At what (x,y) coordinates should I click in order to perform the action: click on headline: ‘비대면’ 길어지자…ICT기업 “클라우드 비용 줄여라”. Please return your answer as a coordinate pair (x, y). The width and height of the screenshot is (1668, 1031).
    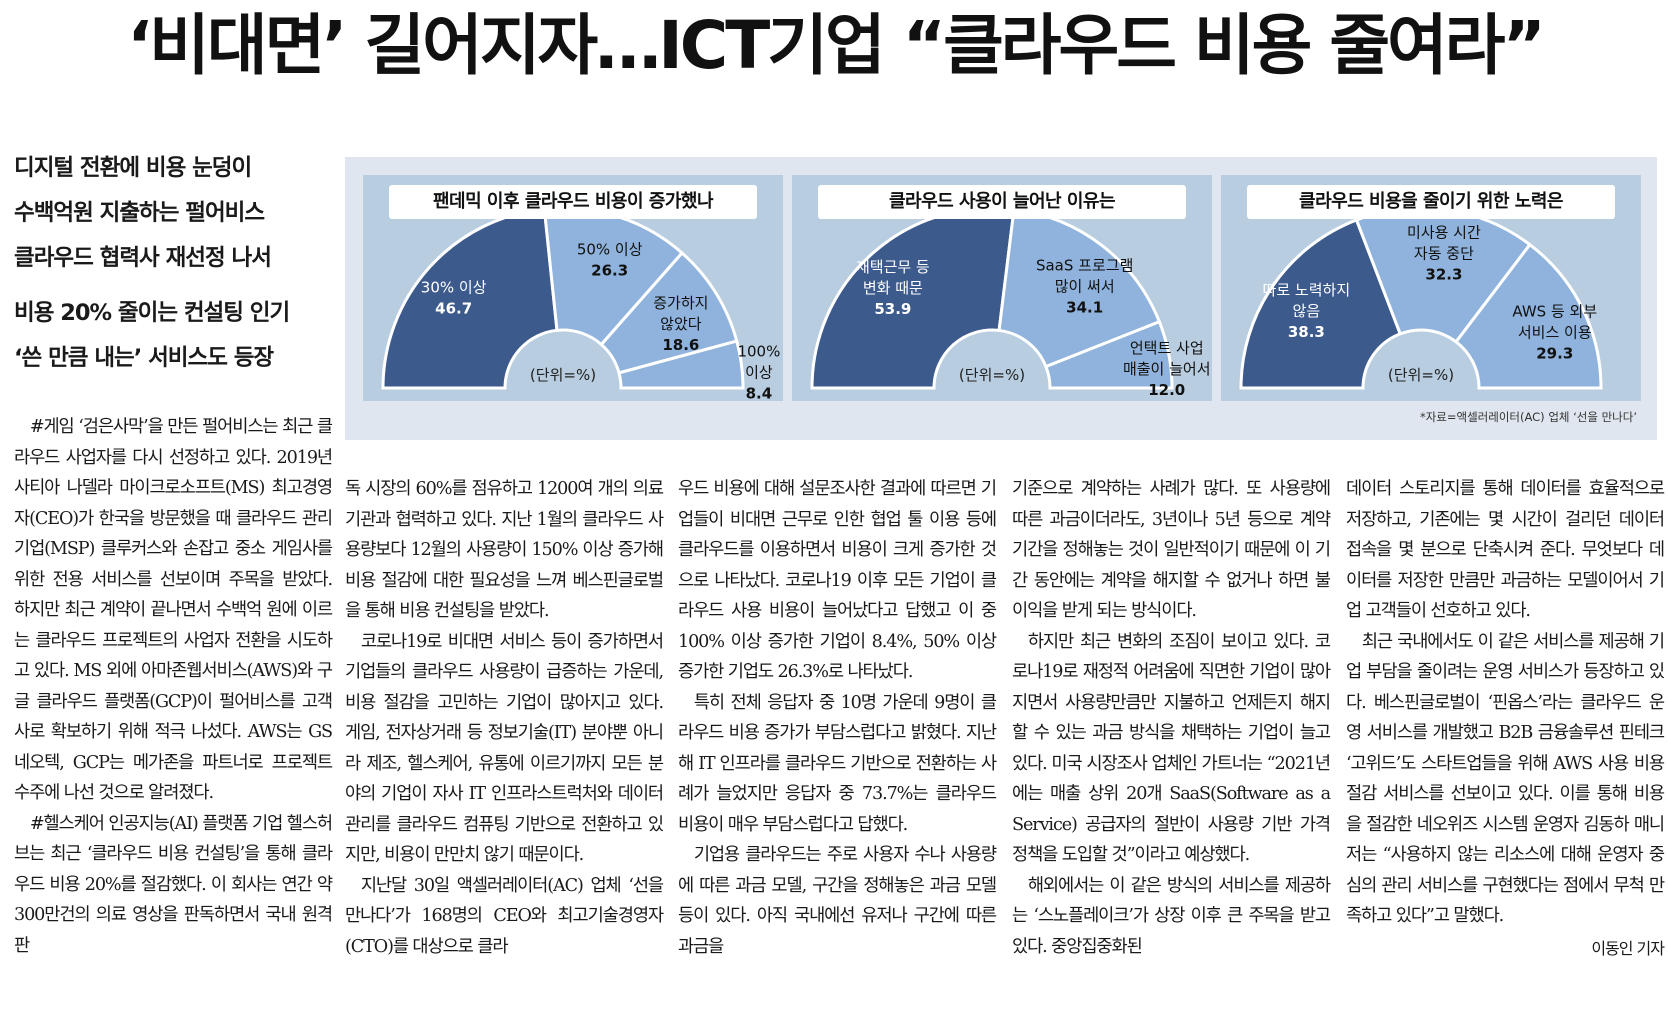
    Looking at the image, I should click on (836, 45).